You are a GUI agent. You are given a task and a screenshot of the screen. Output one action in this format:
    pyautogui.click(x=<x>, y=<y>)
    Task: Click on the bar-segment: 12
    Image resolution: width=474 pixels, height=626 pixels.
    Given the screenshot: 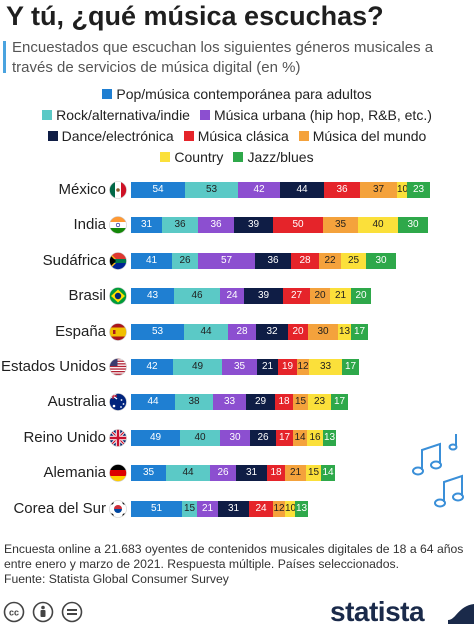 What is the action you would take?
    pyautogui.click(x=303, y=367)
    